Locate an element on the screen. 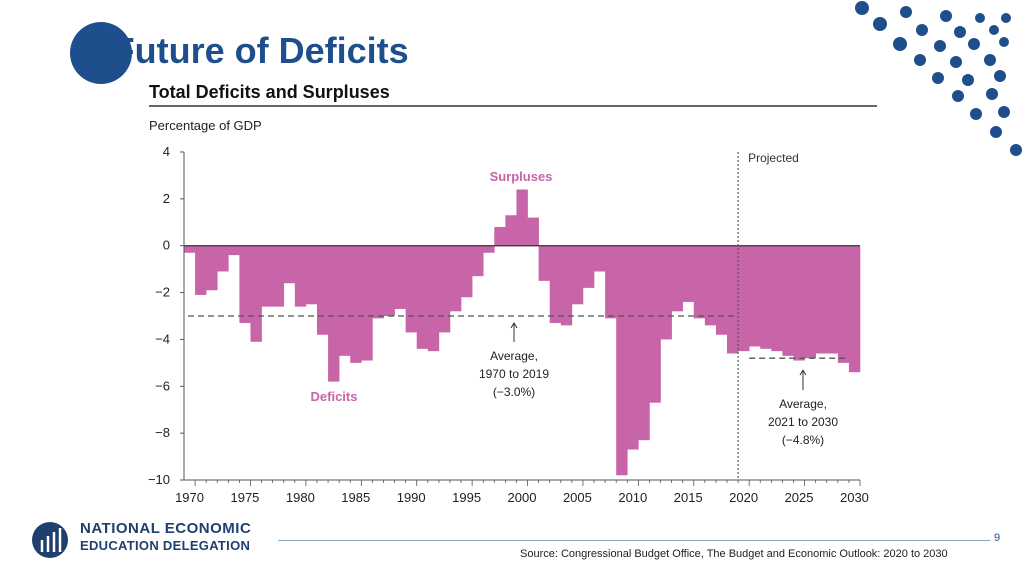 This screenshot has width=1024, height=576. bar-1977 is located at coordinates (267, 276).